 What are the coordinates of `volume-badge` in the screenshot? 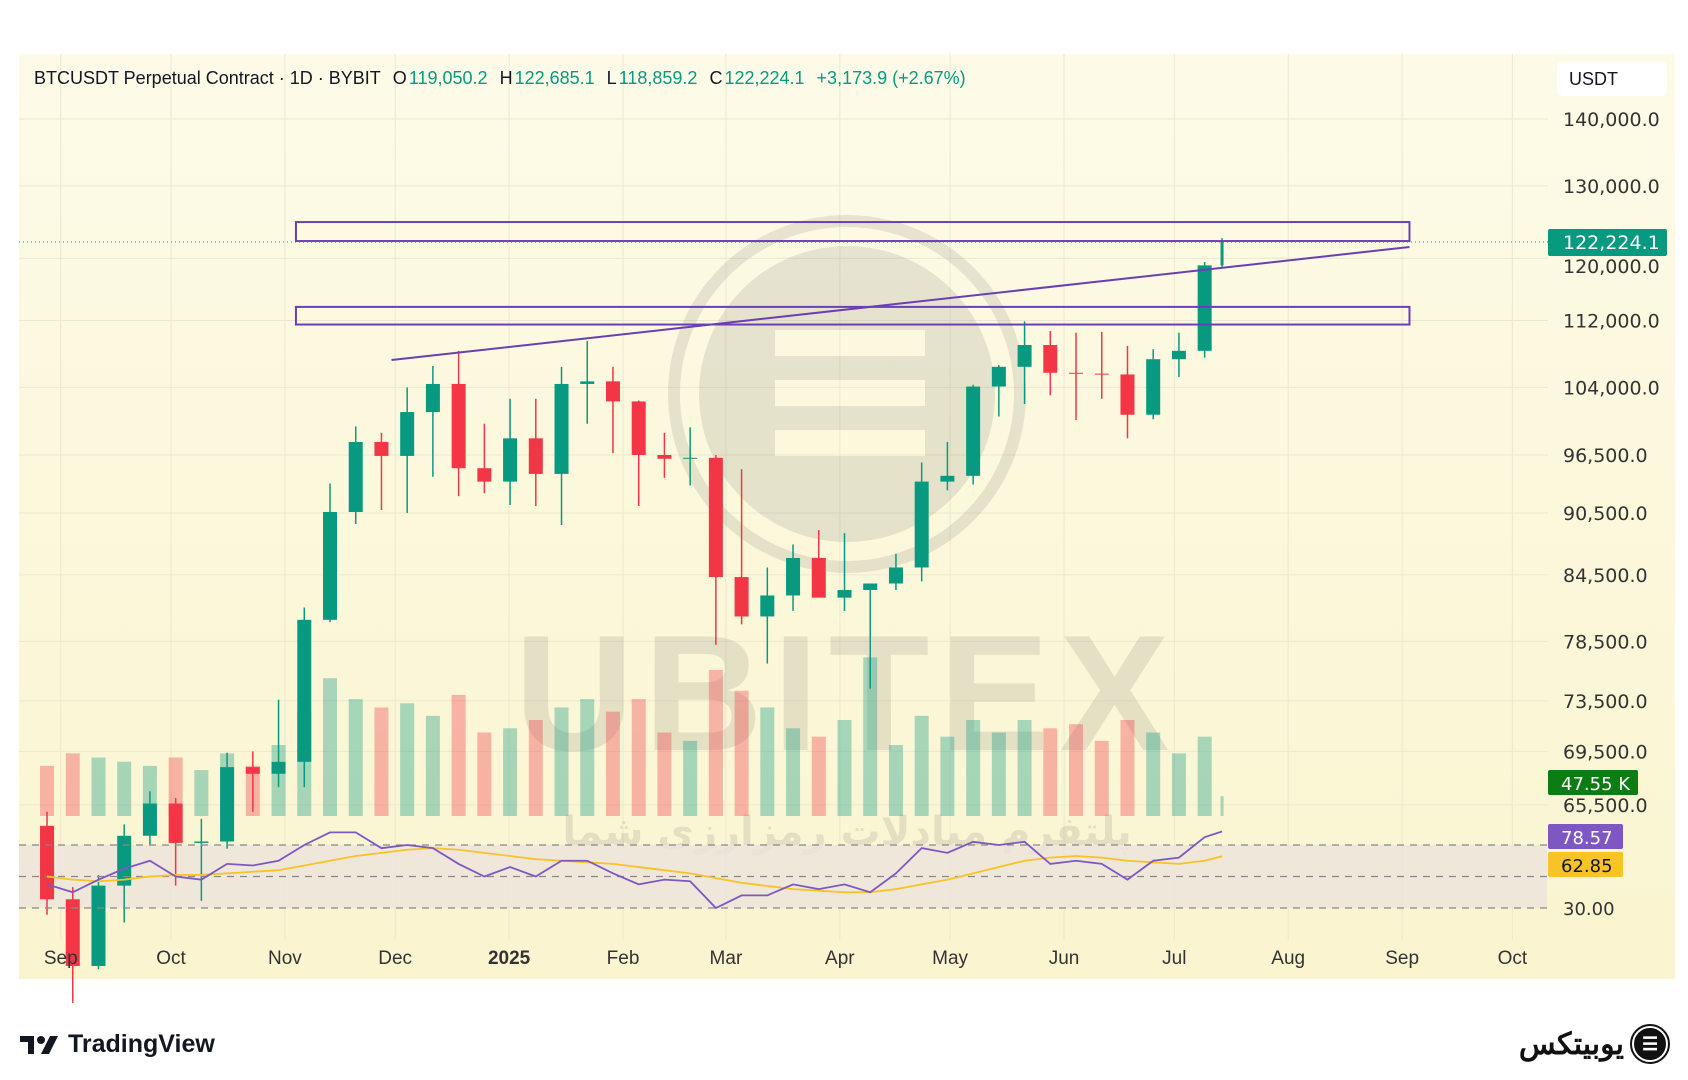 It's located at (1593, 782).